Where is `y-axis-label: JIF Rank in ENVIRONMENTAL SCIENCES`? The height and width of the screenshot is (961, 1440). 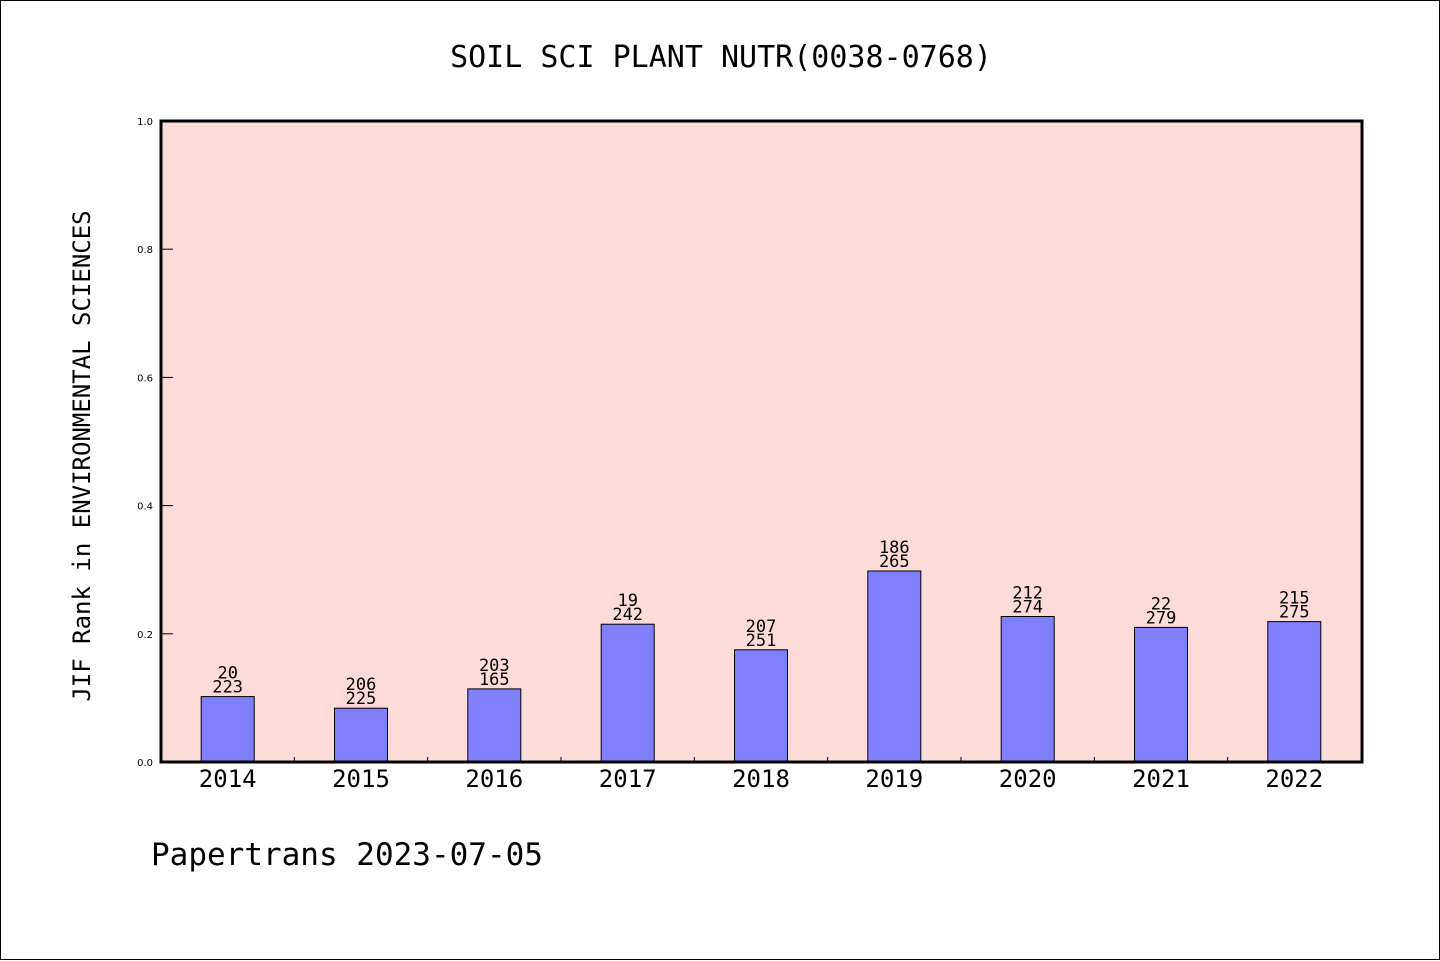 y-axis-label: JIF Rank in ENVIRONMENTAL SCIENCES is located at coordinates (82, 455).